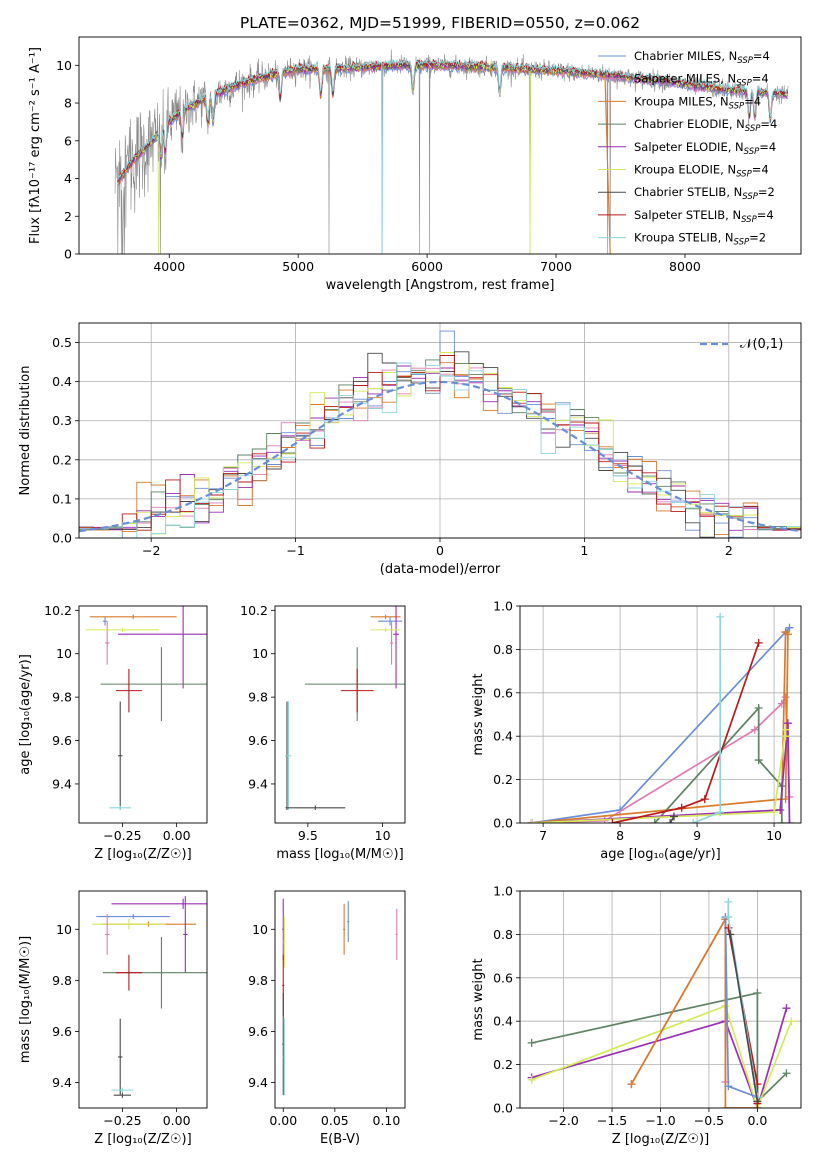 Image resolution: width=819 pixels, height=1170 pixels. I want to click on weight-marker-chabrier_stelib, so click(673, 816).